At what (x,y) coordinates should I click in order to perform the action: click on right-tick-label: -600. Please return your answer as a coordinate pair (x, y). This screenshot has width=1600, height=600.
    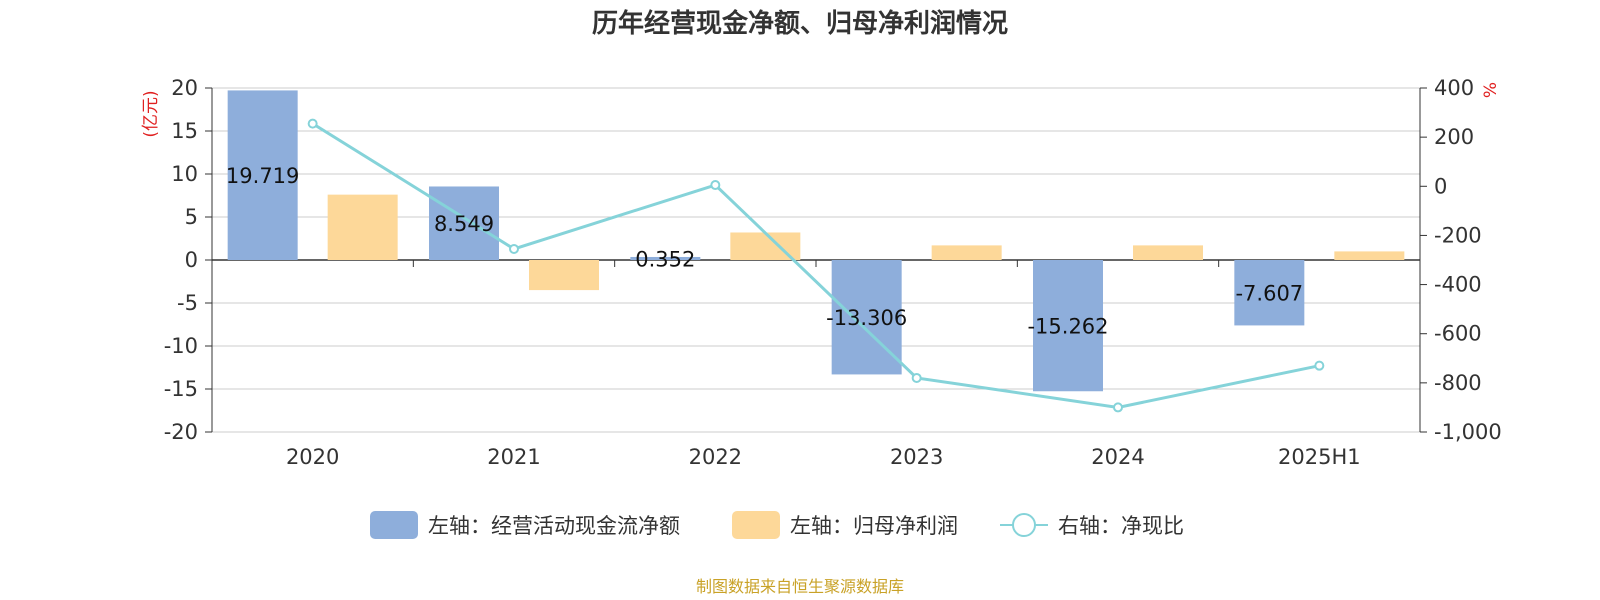
    Looking at the image, I should click on (1458, 334).